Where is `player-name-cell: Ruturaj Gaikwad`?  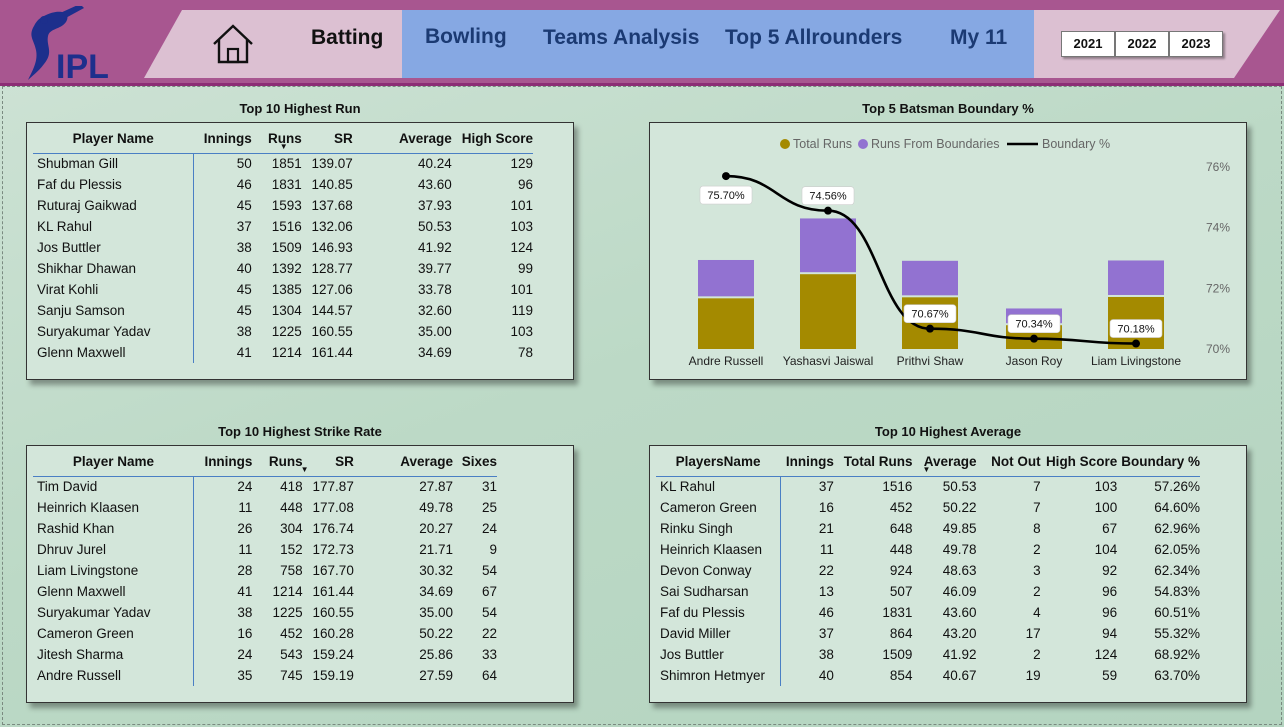 player-name-cell: Ruturaj Gaikwad is located at coordinates (113, 205).